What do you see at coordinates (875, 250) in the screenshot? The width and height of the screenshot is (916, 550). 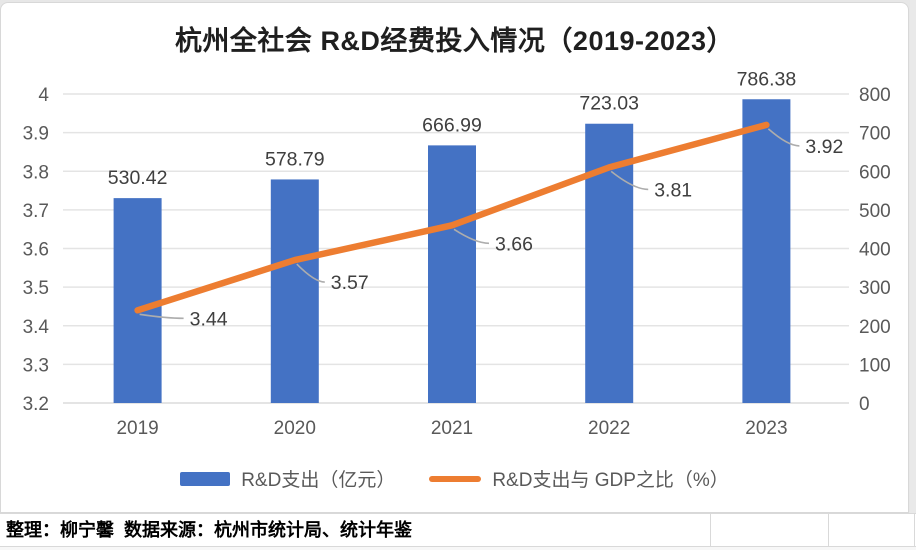 I see `right-axis-tick-label: 400` at bounding box center [875, 250].